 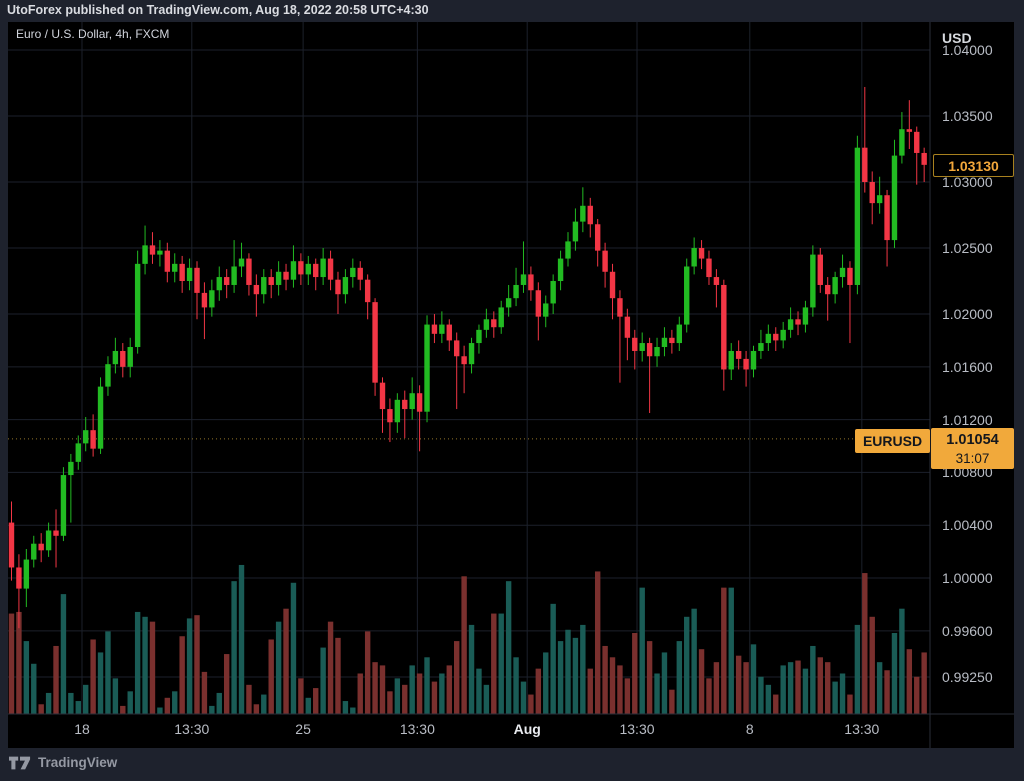 I want to click on footer-bar: TradingView, so click(x=63, y=762).